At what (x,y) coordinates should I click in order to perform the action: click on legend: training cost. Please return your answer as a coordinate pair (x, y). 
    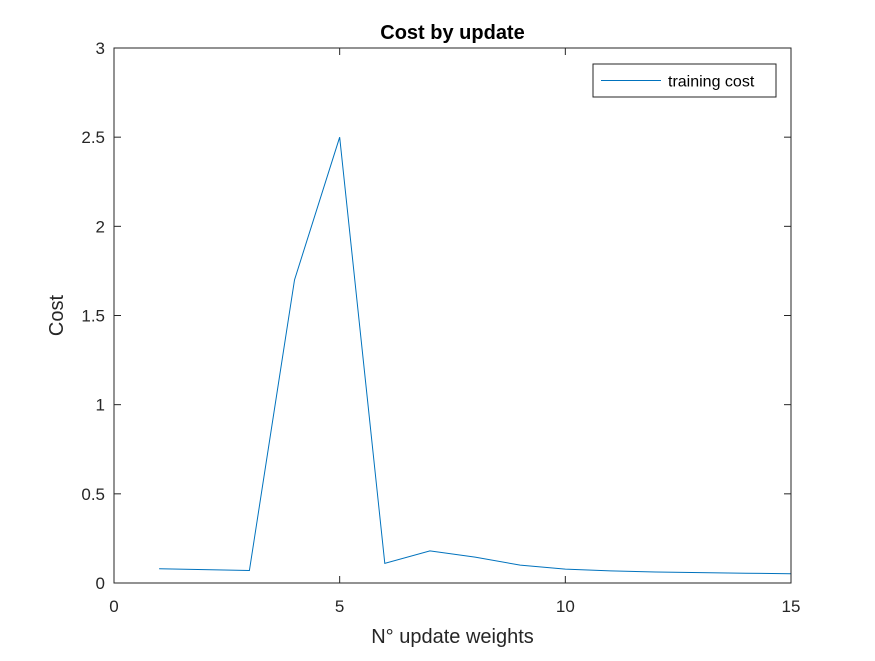
    Looking at the image, I should click on (684, 80).